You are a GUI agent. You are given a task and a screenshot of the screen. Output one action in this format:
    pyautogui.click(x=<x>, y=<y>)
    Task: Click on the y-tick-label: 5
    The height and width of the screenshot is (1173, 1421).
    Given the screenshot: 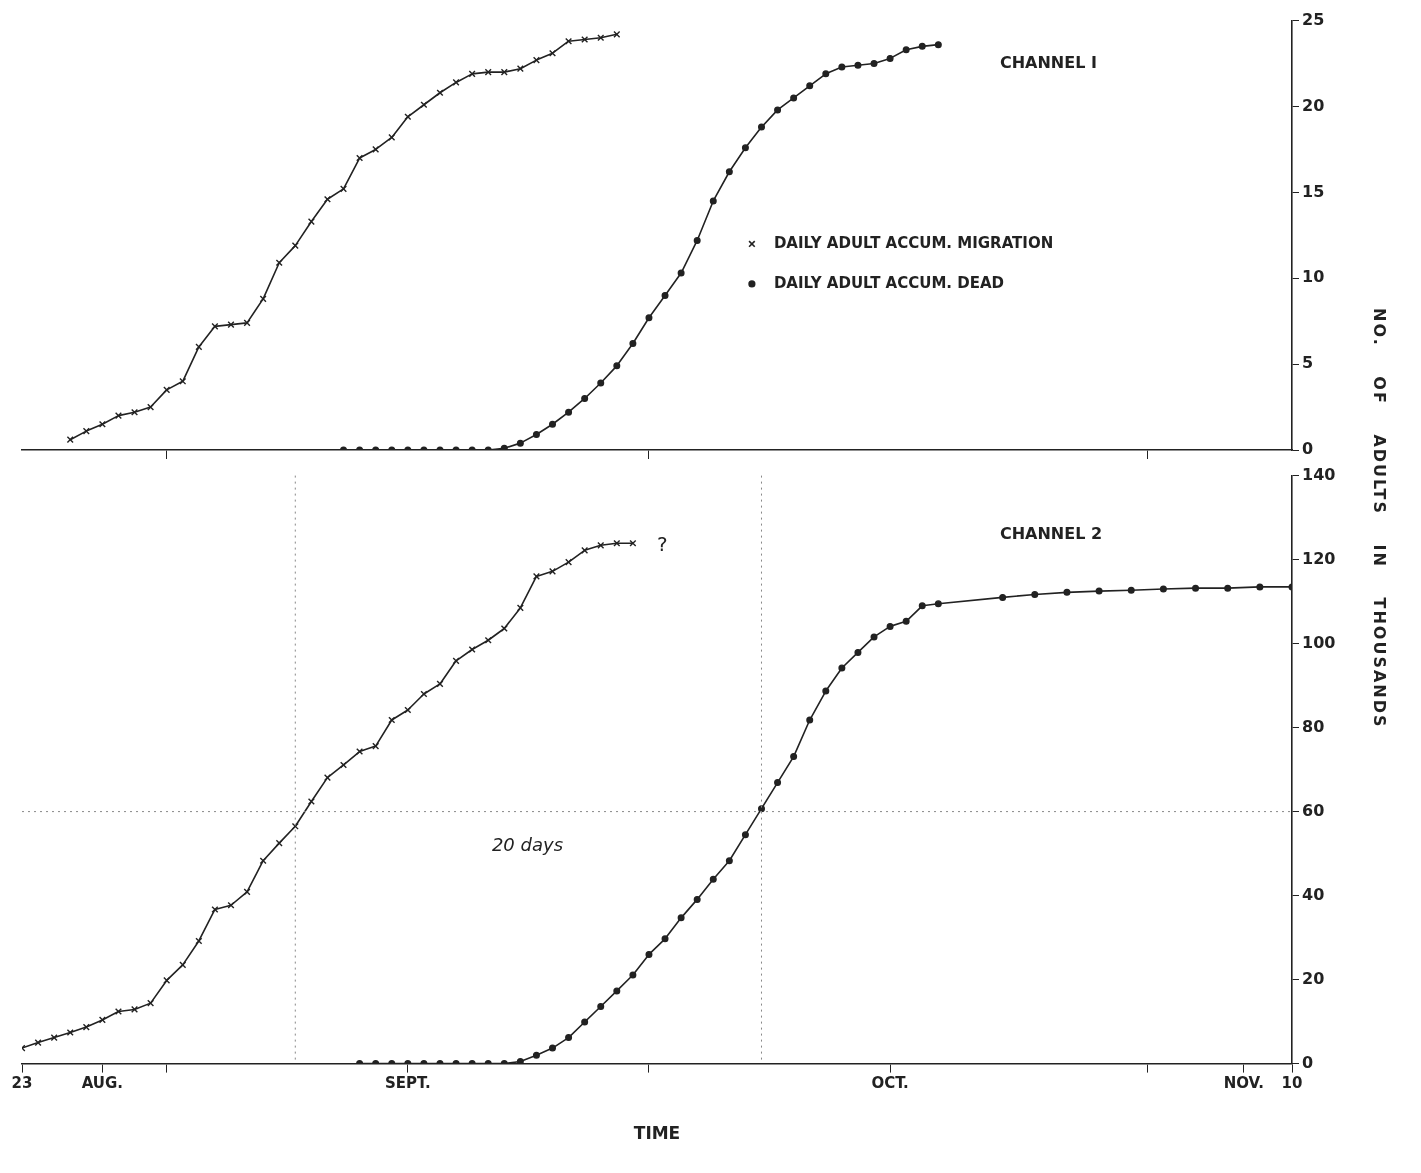 What is the action you would take?
    pyautogui.click(x=1308, y=363)
    